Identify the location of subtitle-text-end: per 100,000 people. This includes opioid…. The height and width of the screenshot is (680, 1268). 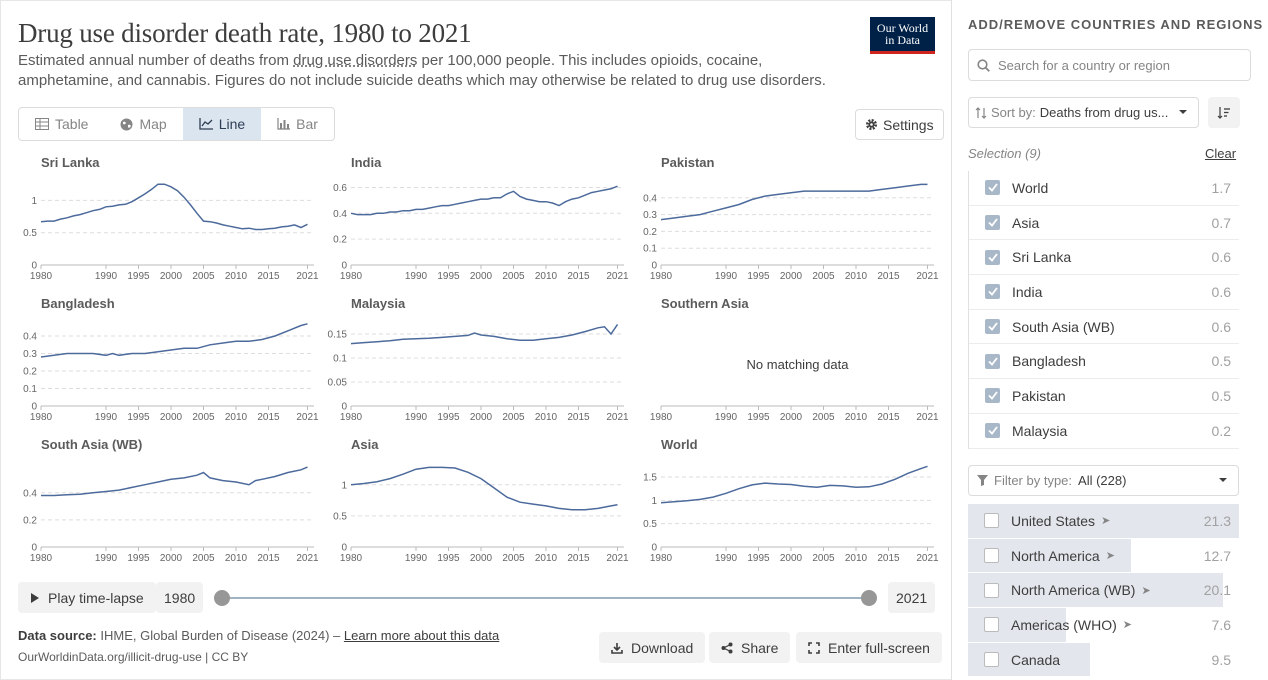
(422, 70).